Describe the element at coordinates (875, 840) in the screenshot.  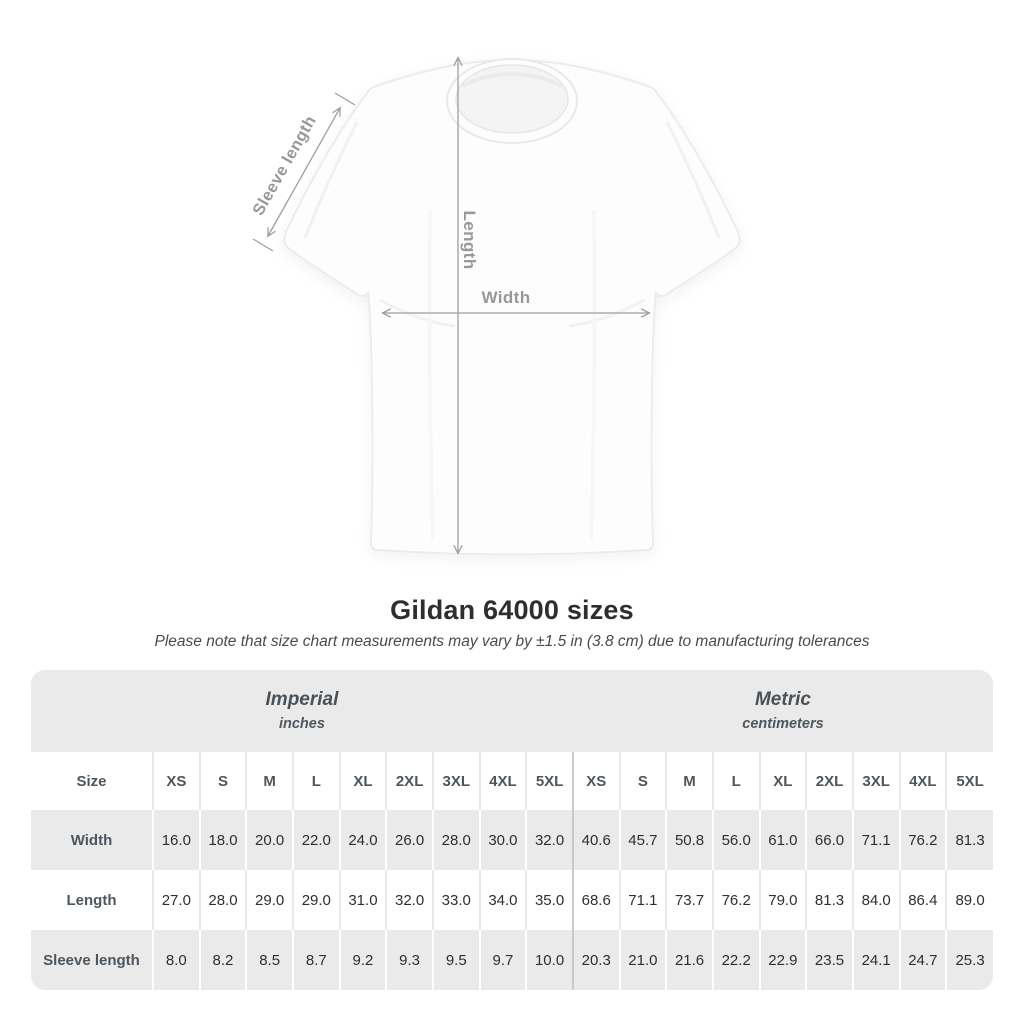
I see `cell-width-metric-3xl: 71.1` at that location.